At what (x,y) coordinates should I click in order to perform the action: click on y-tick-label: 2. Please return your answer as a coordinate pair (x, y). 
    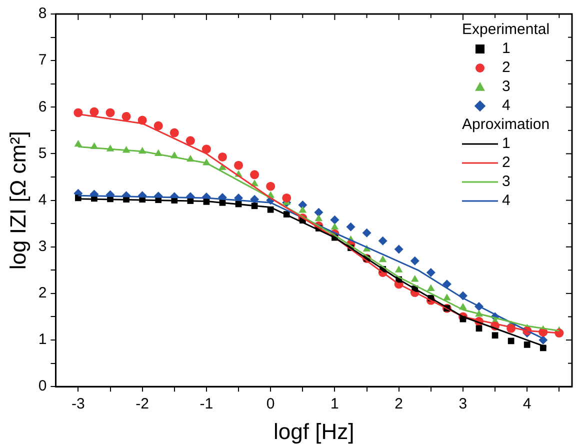
    Looking at the image, I should click on (42, 293).